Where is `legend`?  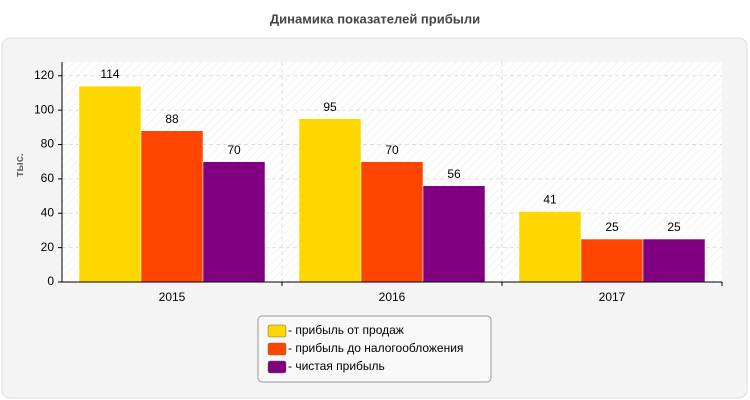 legend is located at coordinates (374, 349).